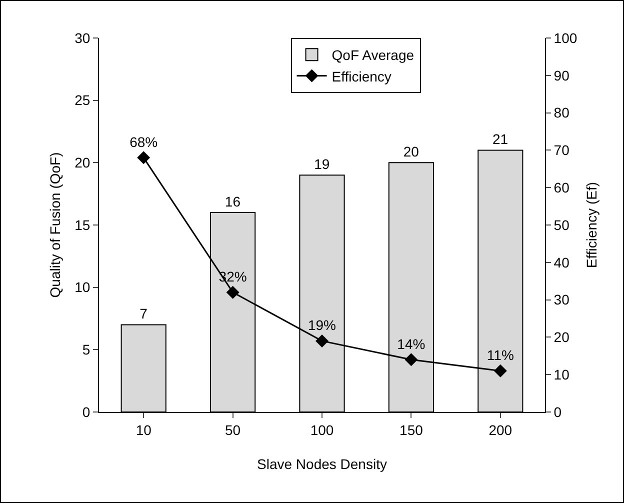  What do you see at coordinates (500, 430) in the screenshot?
I see `x-tick-label: 200` at bounding box center [500, 430].